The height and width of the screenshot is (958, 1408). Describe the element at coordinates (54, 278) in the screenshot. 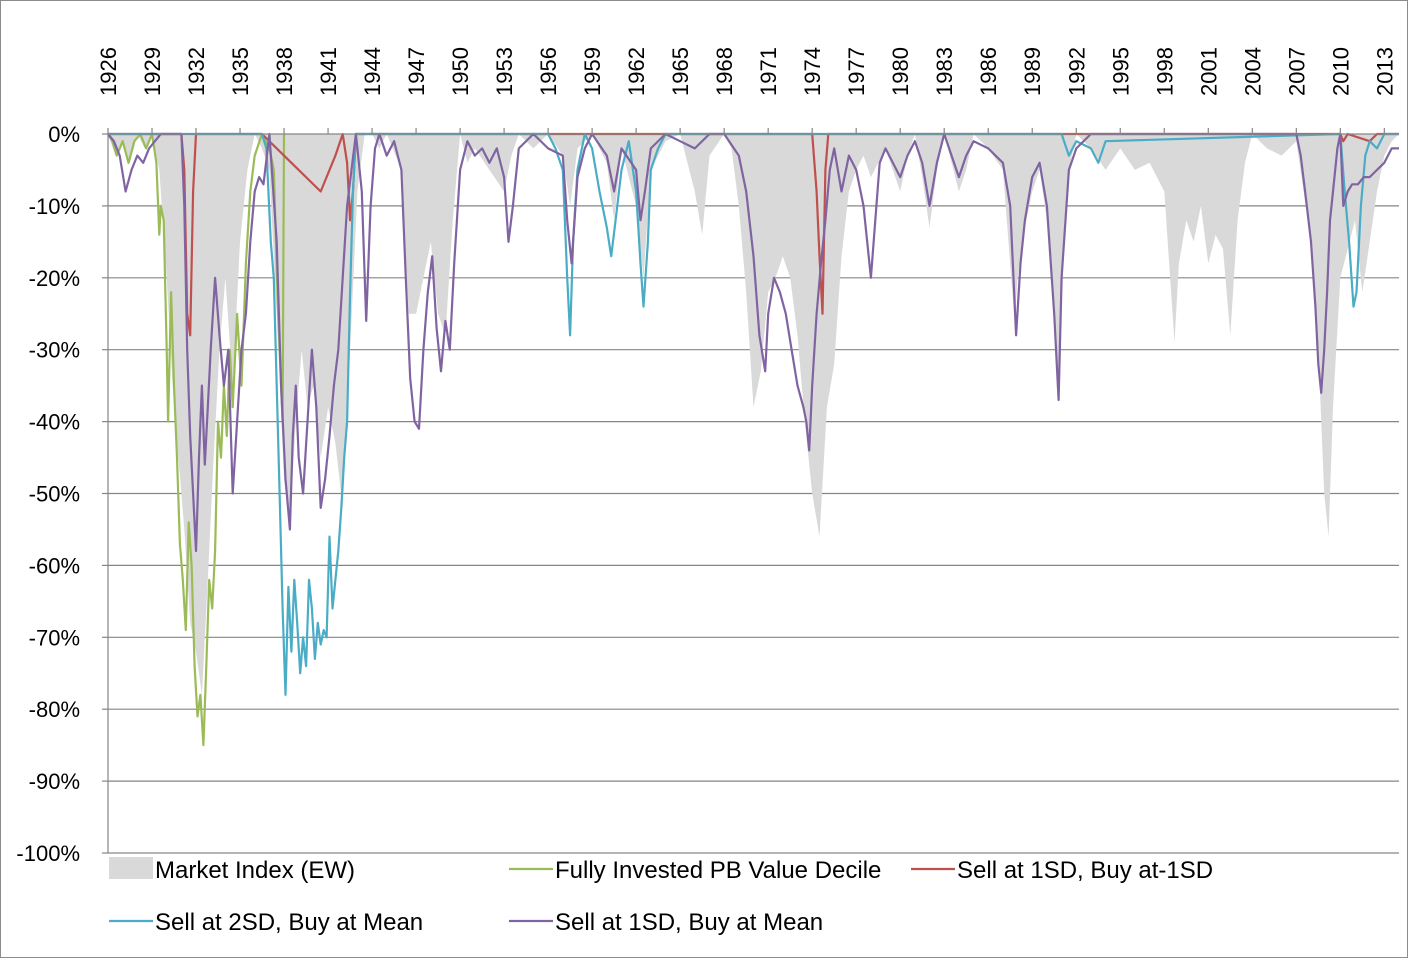

I see `y-tick-label: -20%` at that location.